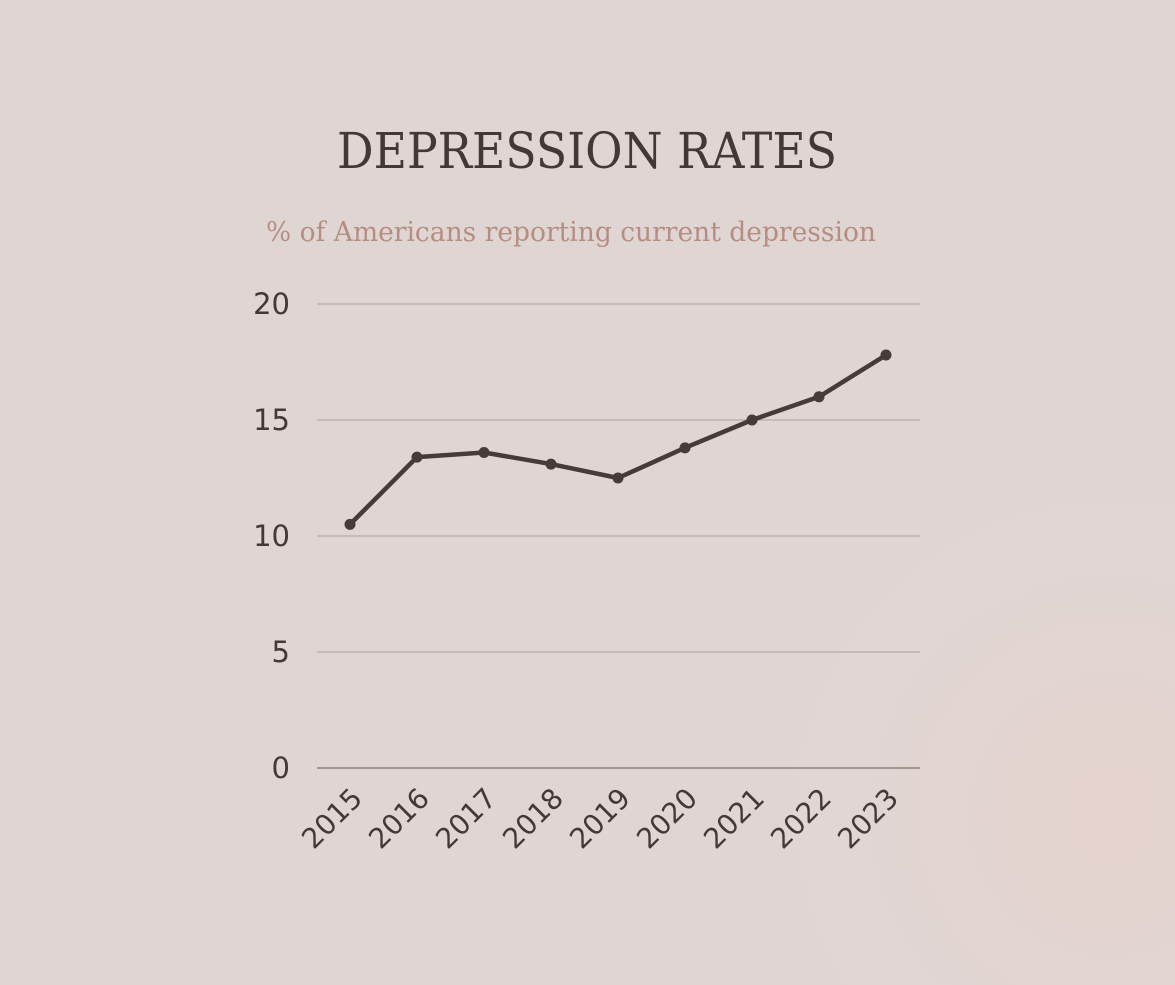  Describe the element at coordinates (533, 819) in the screenshot. I see `x-tick-label: 2018` at that location.